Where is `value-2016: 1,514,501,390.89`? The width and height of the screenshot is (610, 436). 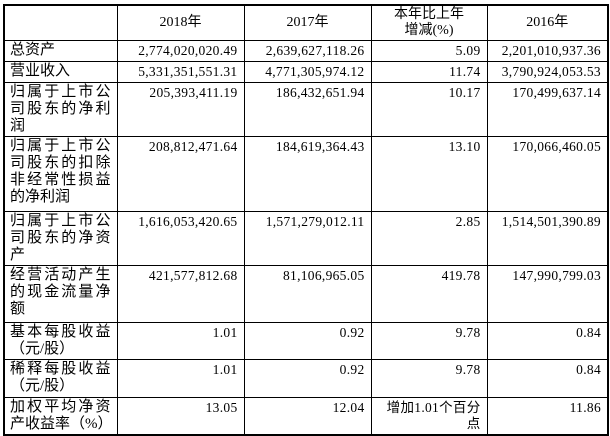 value-2016: 1,514,501,390.89 is located at coordinates (547, 238).